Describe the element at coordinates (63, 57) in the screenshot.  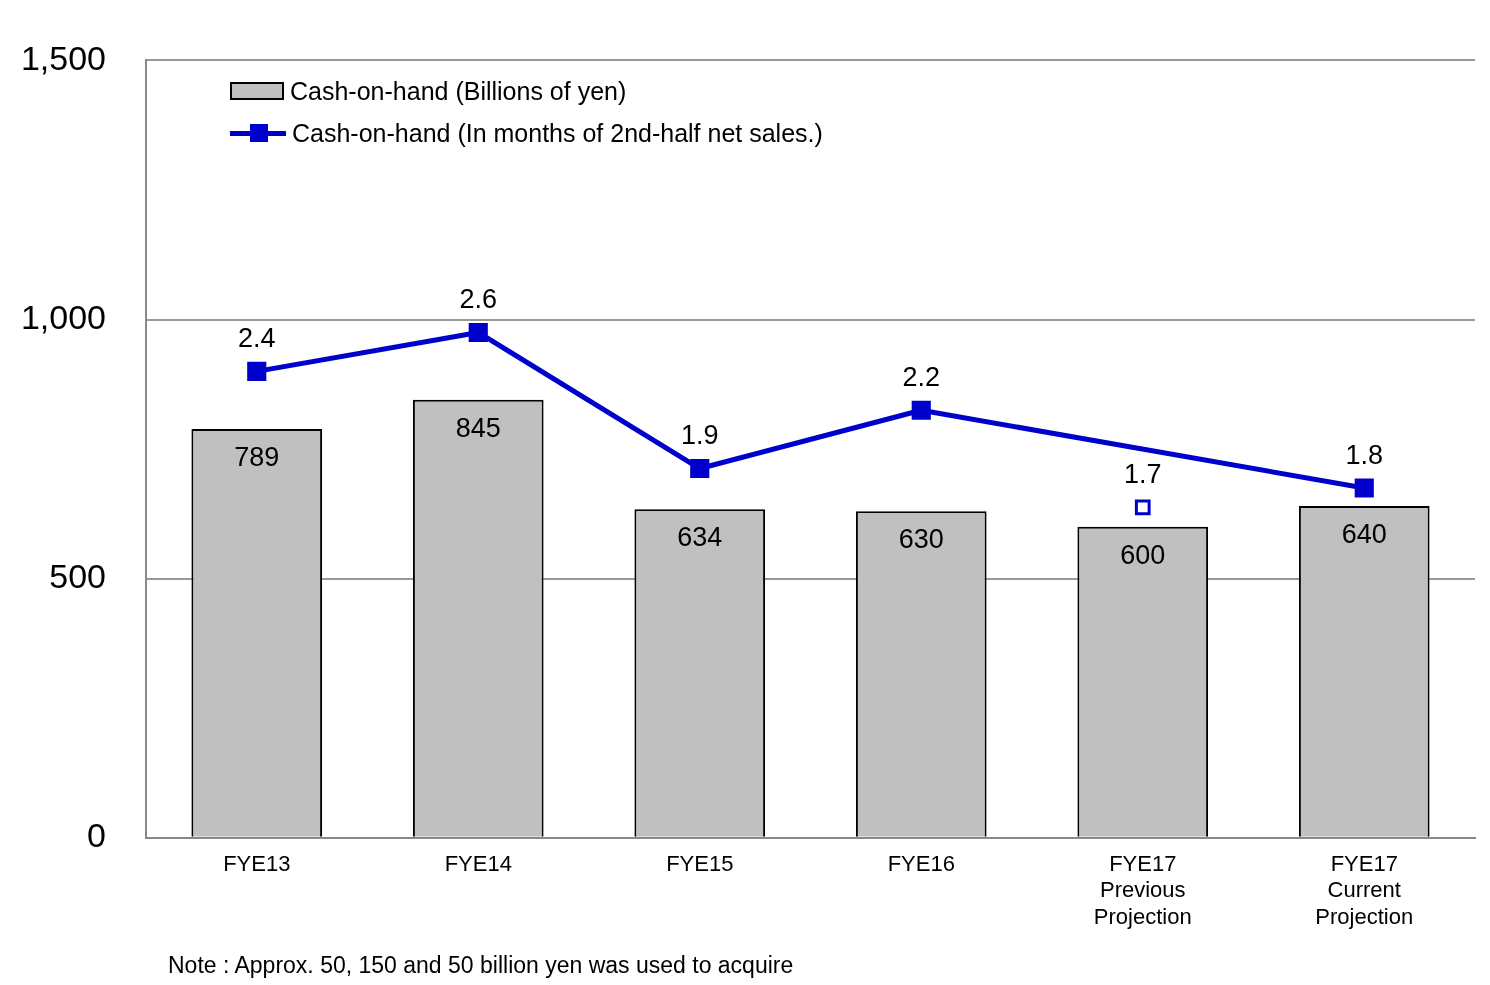
I see `y-tick-label: 1,500` at that location.